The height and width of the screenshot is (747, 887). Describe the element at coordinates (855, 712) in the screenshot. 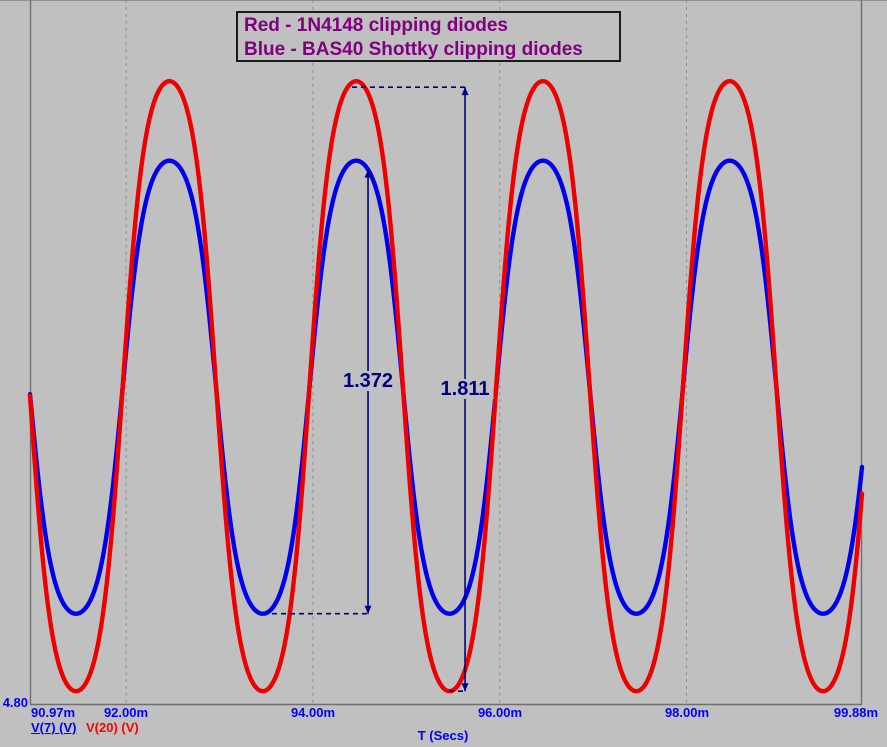

I see `x-tick-99-88m: 99.88m` at that location.